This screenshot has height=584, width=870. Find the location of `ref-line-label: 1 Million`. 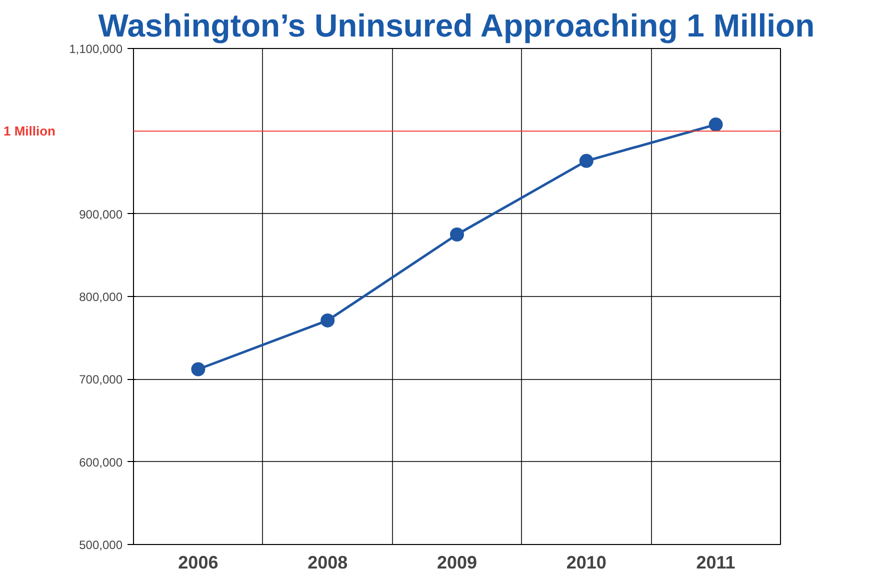

ref-line-label: 1 Million is located at coordinates (30, 131).